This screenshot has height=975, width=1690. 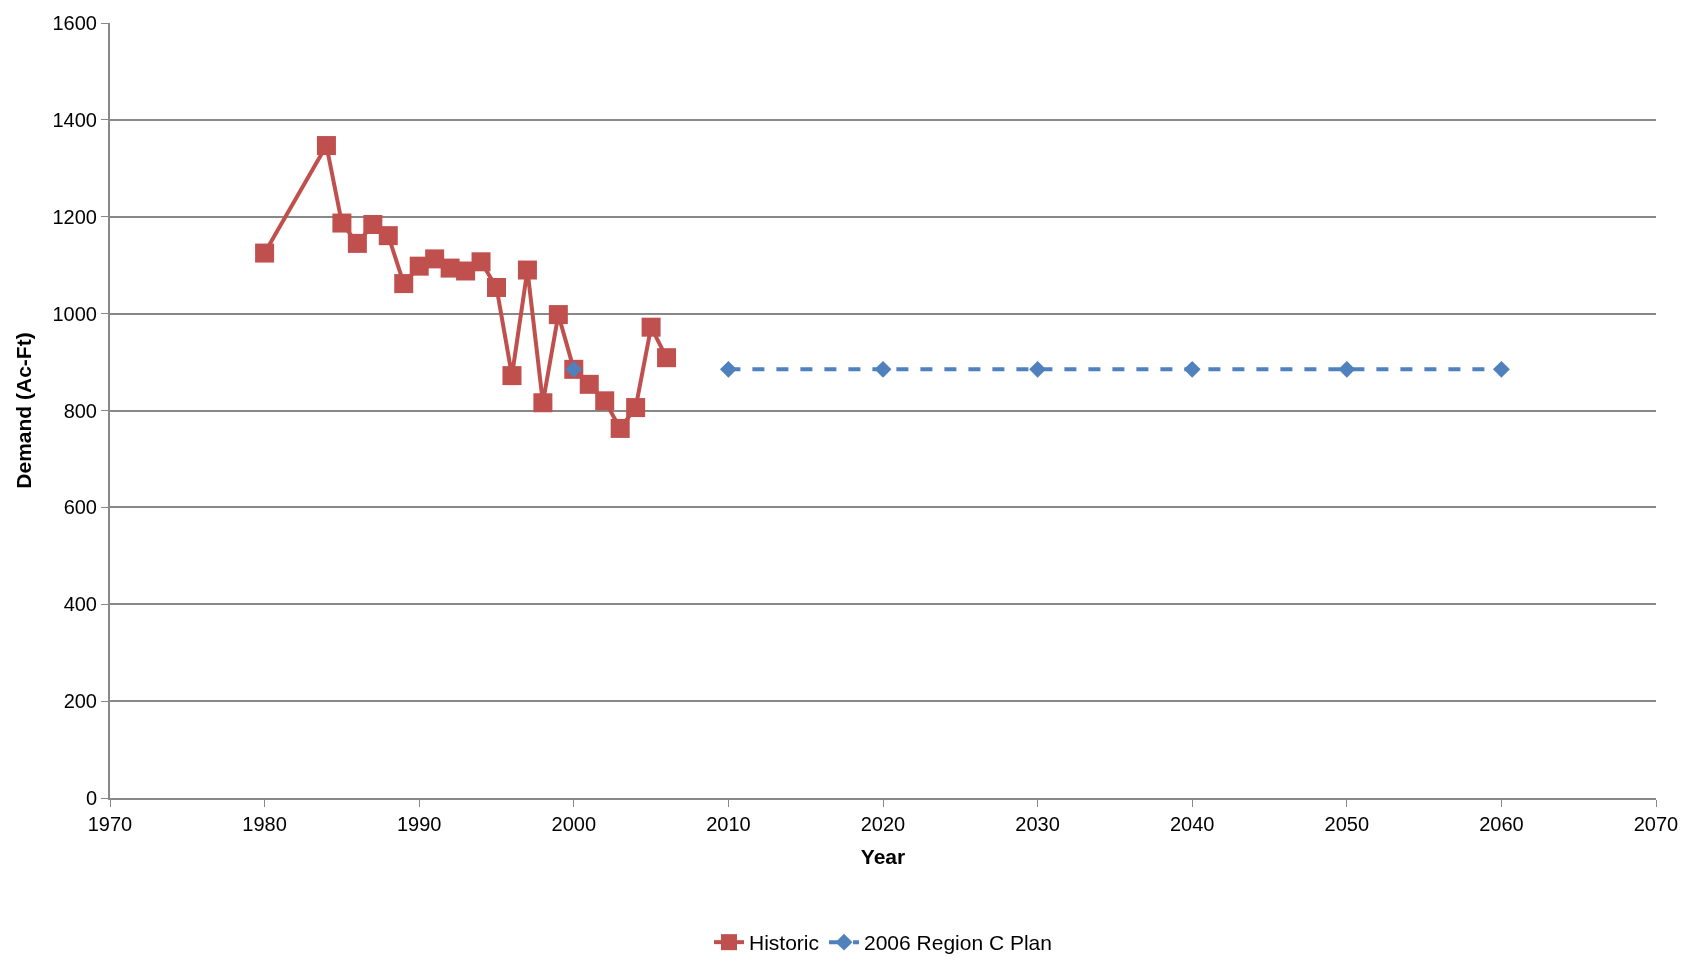 What do you see at coordinates (883, 824) in the screenshot?
I see `x-tick-label: 2020` at bounding box center [883, 824].